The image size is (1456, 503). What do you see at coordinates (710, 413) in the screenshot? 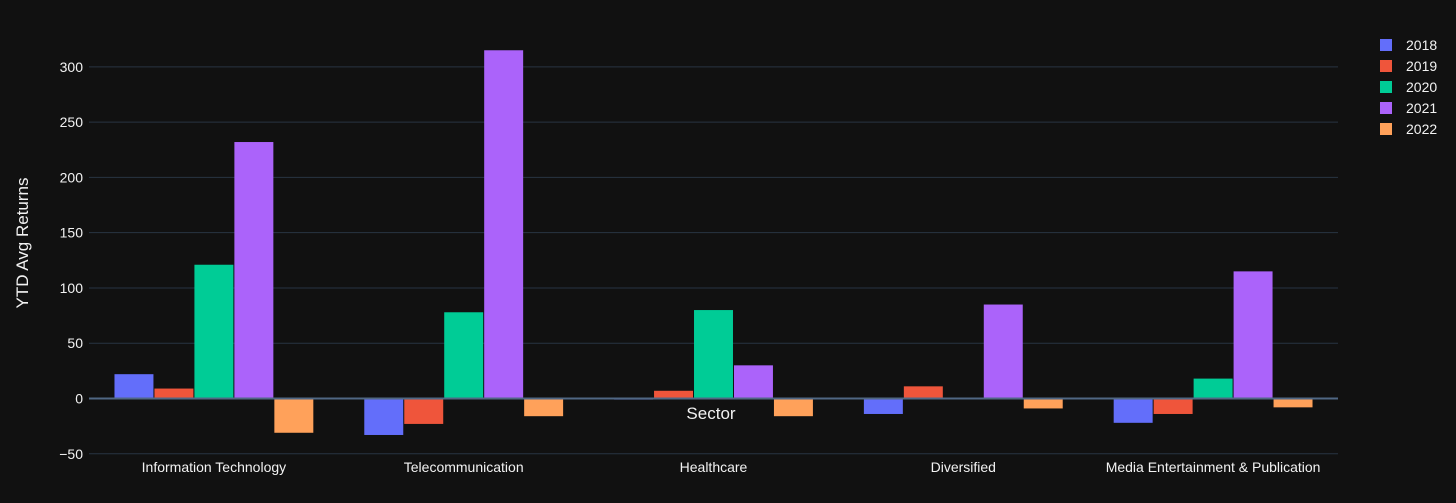
I see `x-axis-title: Sector` at bounding box center [710, 413].